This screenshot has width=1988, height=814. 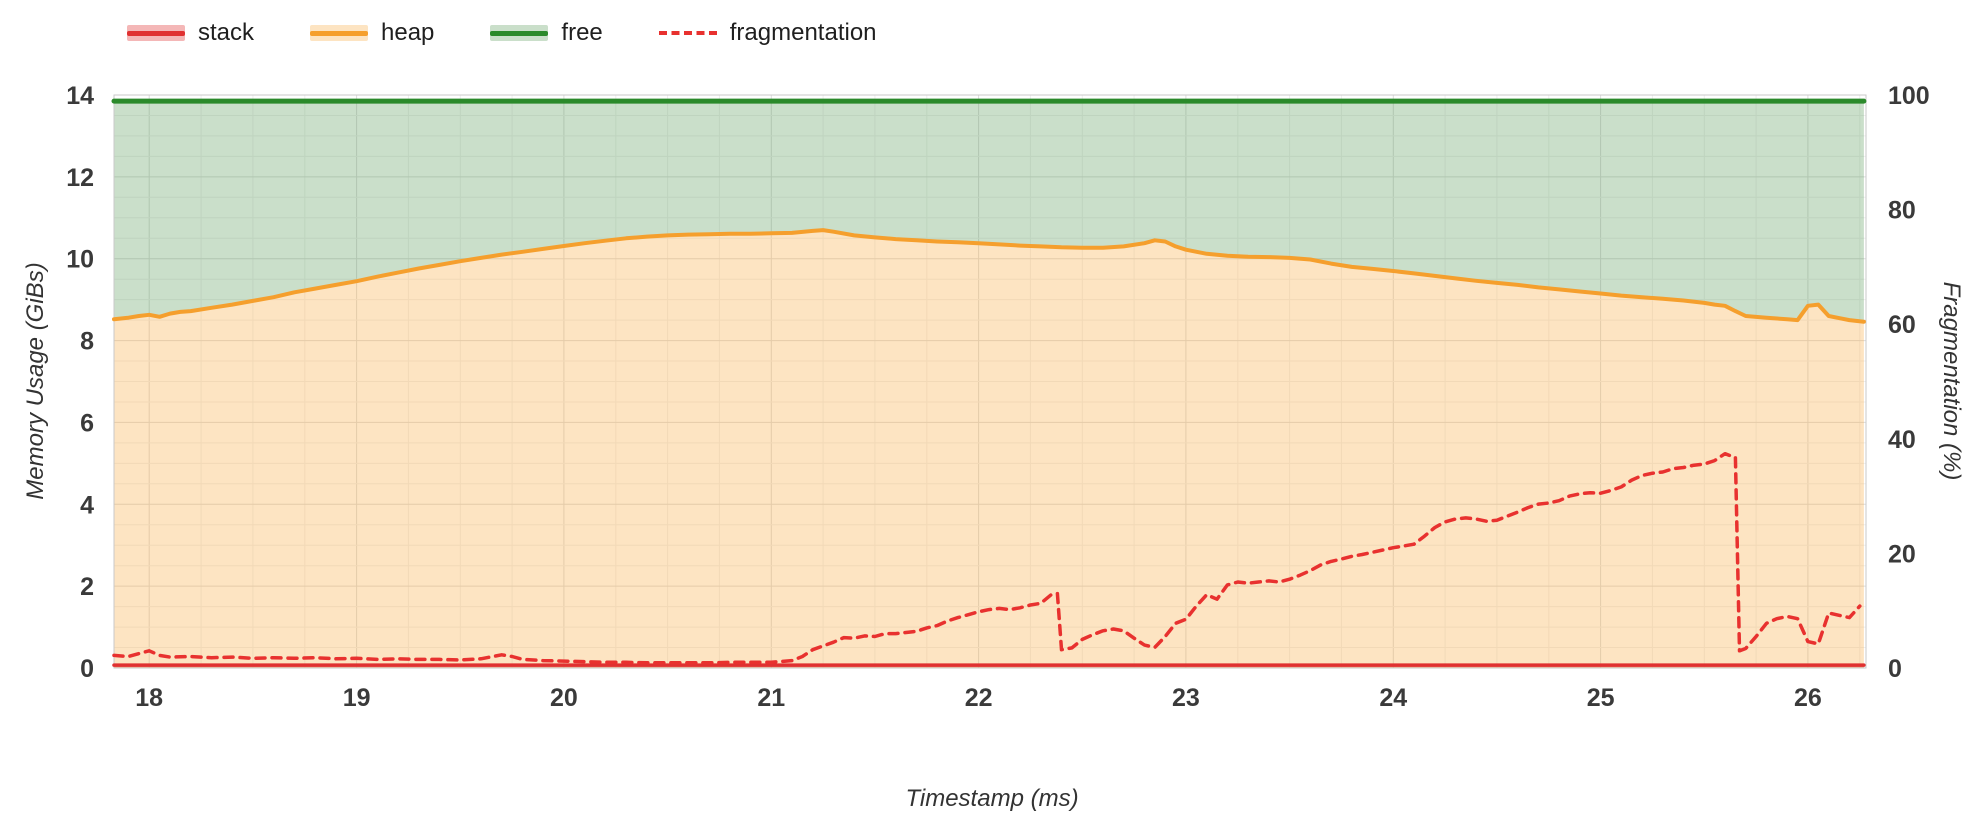 I want to click on svg-text: 4, so click(x=87, y=505).